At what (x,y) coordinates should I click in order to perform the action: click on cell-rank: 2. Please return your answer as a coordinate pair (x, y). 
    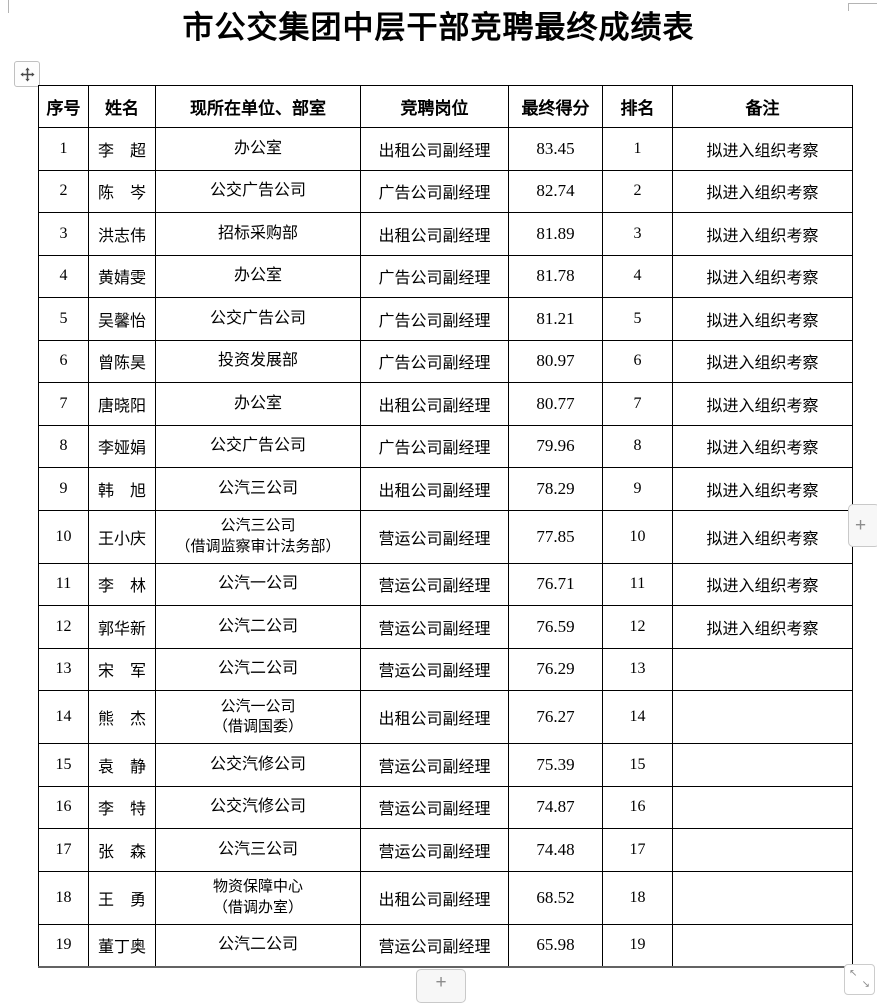
    Looking at the image, I should click on (637, 191).